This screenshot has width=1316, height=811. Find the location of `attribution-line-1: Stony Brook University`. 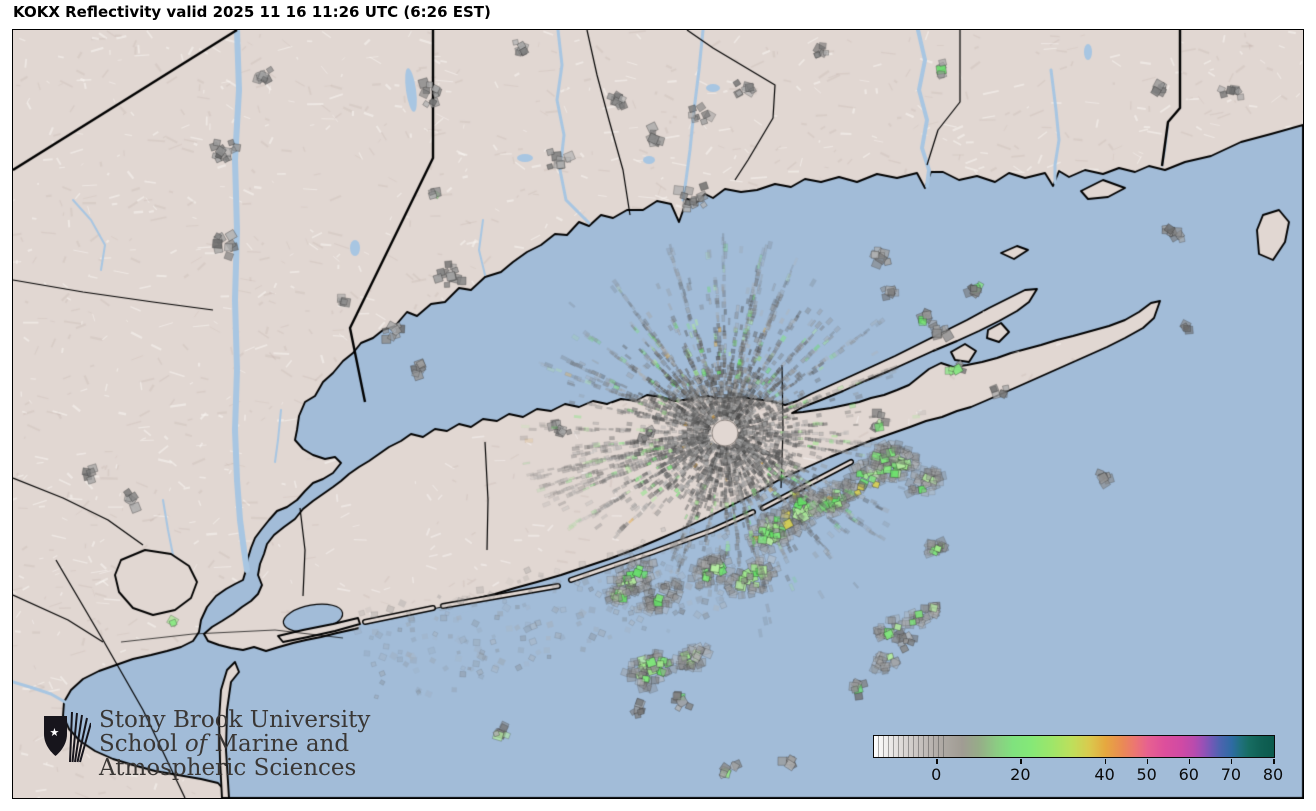

attribution-line-1: Stony Brook University is located at coordinates (235, 720).